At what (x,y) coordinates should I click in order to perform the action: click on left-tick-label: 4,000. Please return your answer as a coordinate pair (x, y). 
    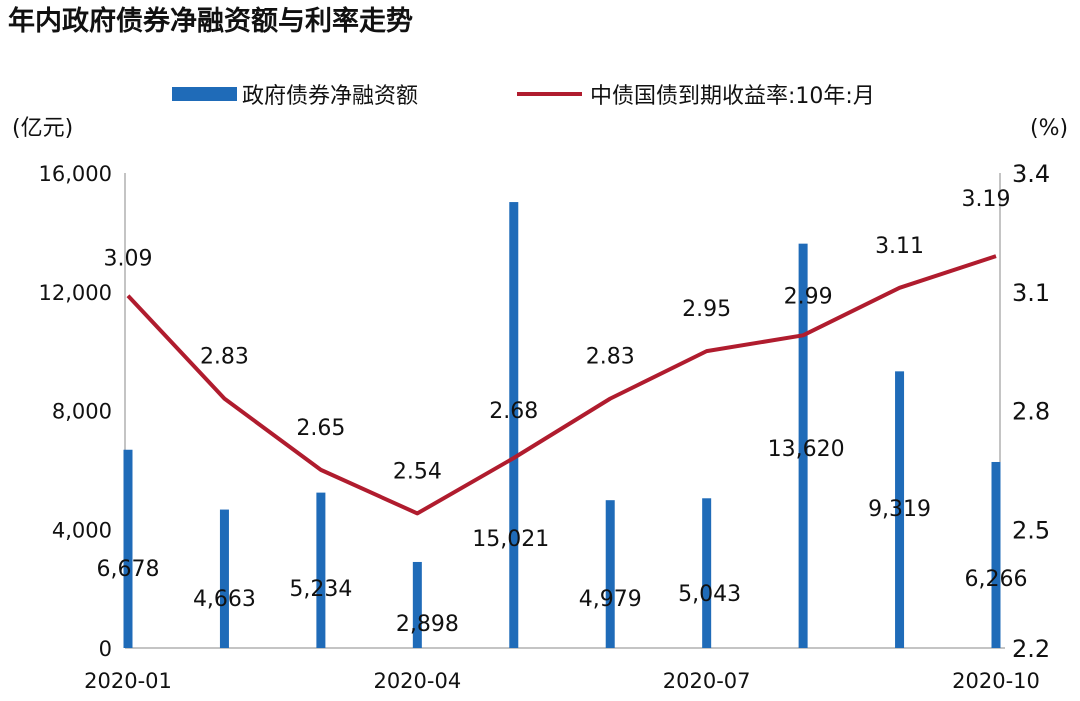
    Looking at the image, I should click on (82, 530).